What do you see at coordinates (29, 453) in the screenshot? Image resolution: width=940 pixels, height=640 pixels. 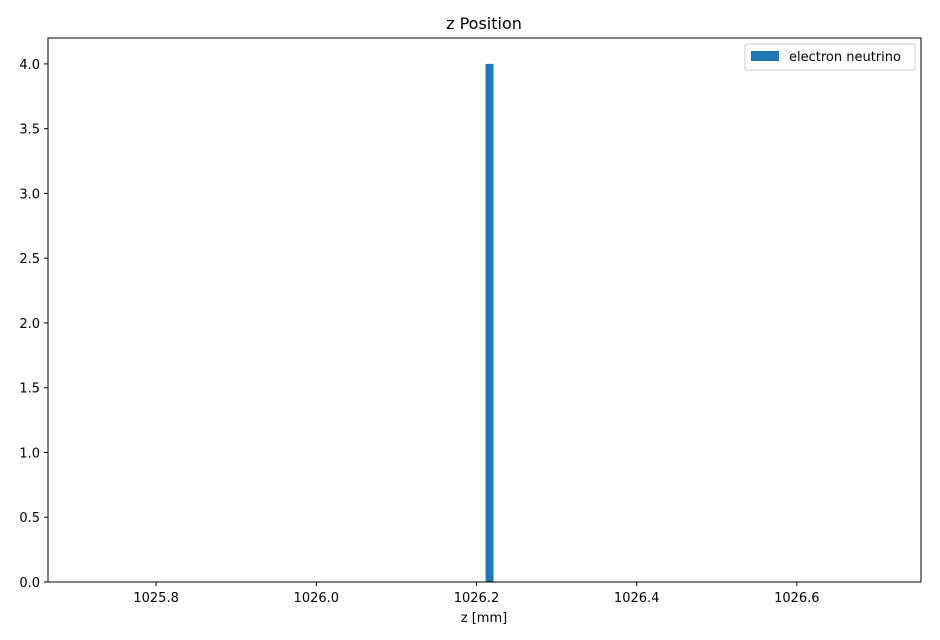 I see `y-tick-label: 1.0` at bounding box center [29, 453].